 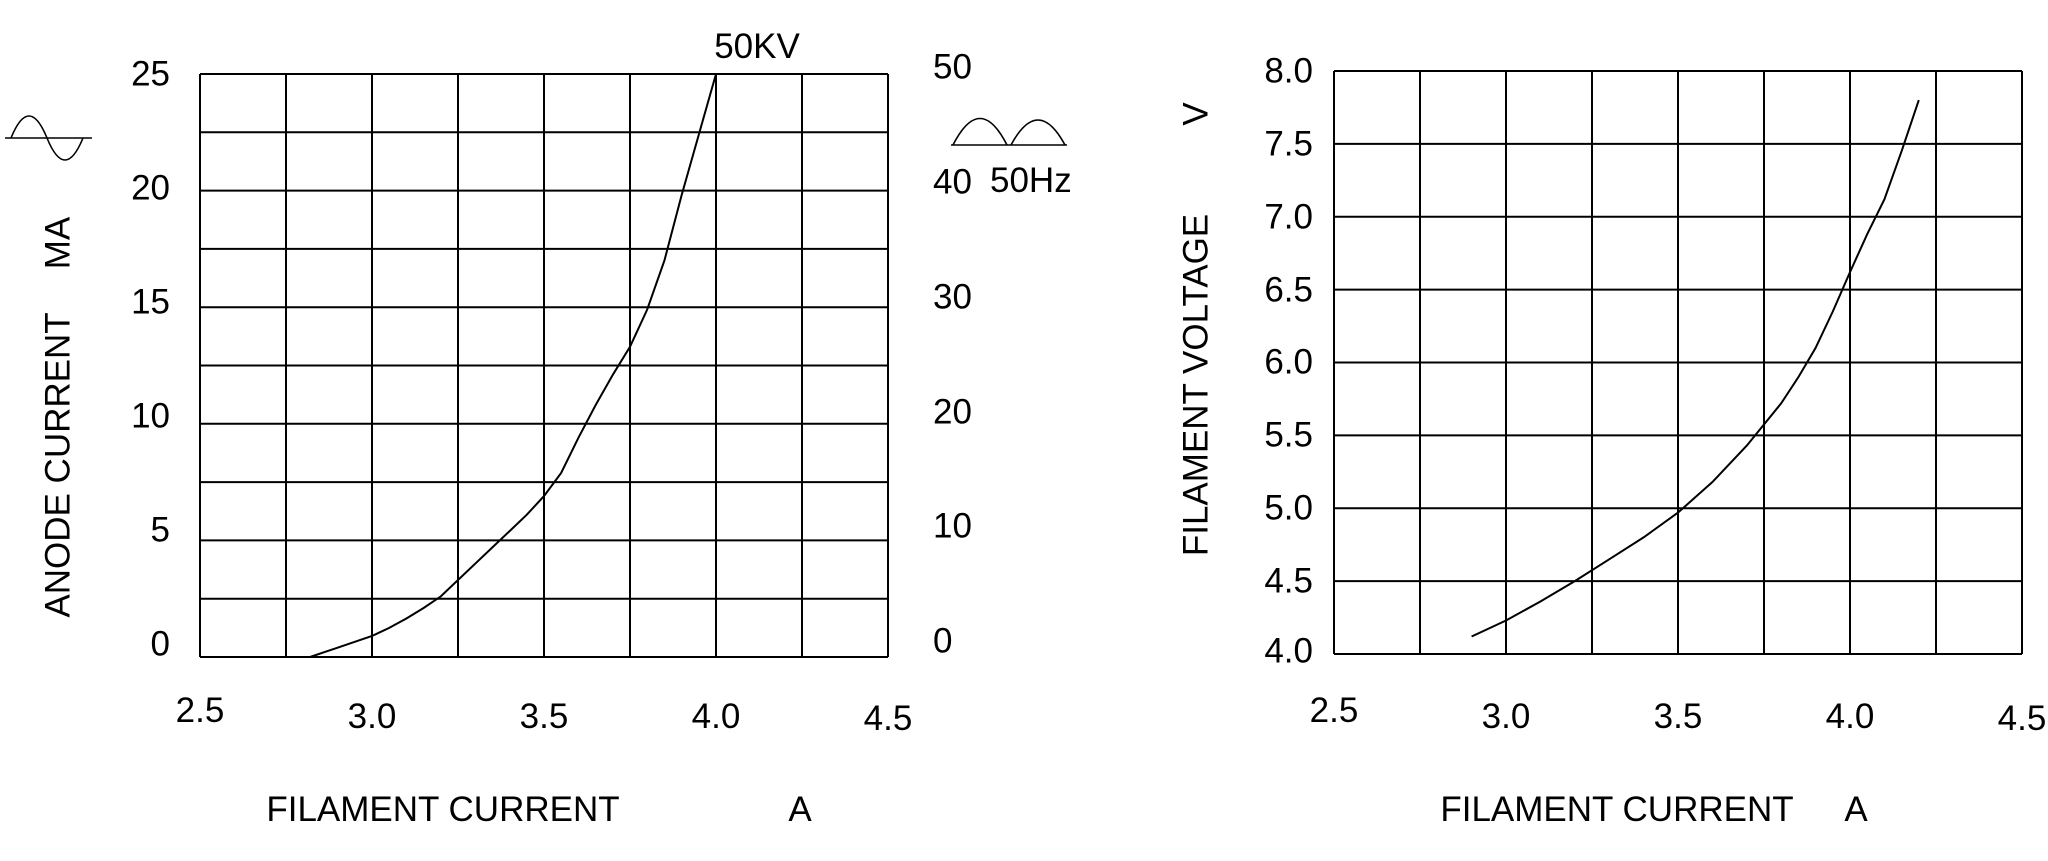 What do you see at coordinates (1288, 144) in the screenshot?
I see `right-chart-y-tick: 7.5` at bounding box center [1288, 144].